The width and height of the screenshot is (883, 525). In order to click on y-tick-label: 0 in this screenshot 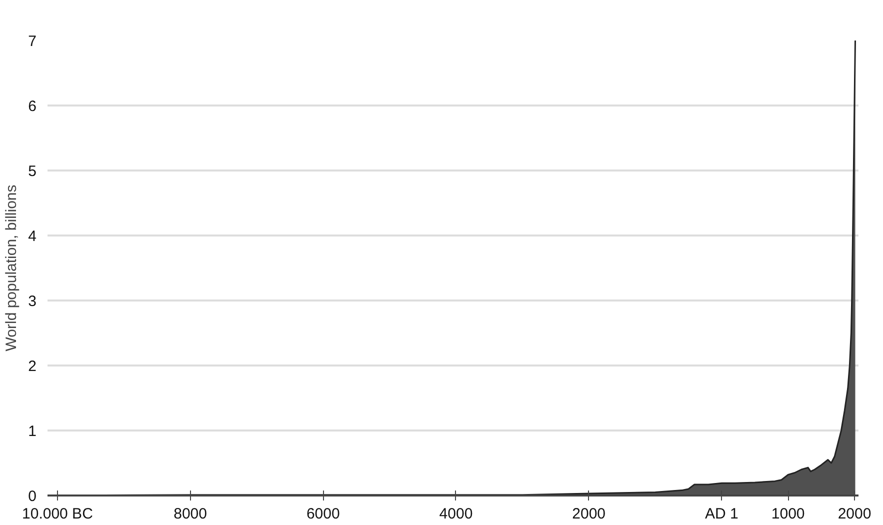, I will do `click(32, 496)`.